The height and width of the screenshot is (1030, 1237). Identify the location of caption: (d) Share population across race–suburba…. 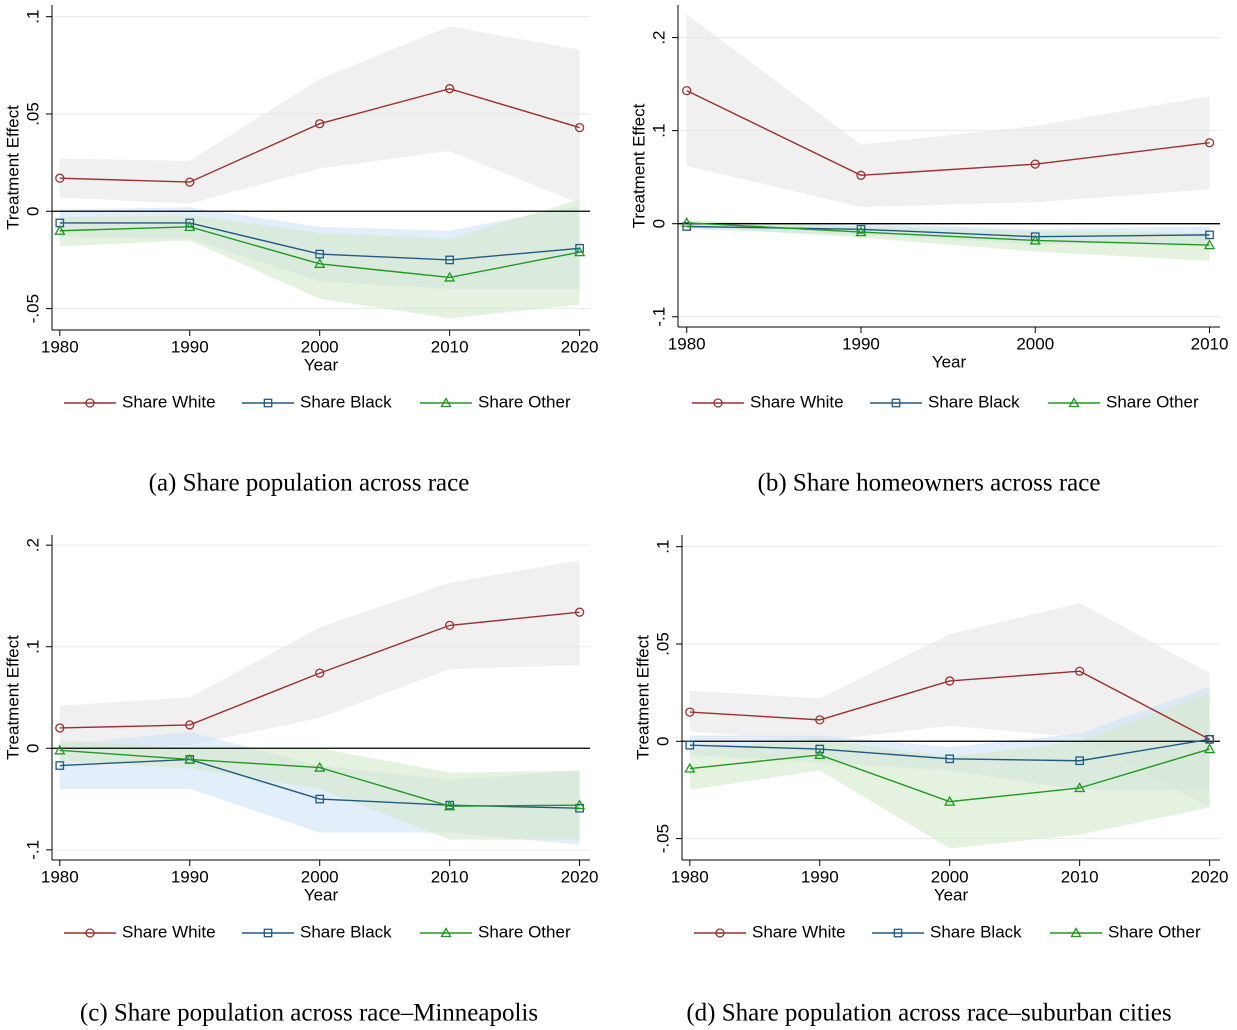
(928, 1013).